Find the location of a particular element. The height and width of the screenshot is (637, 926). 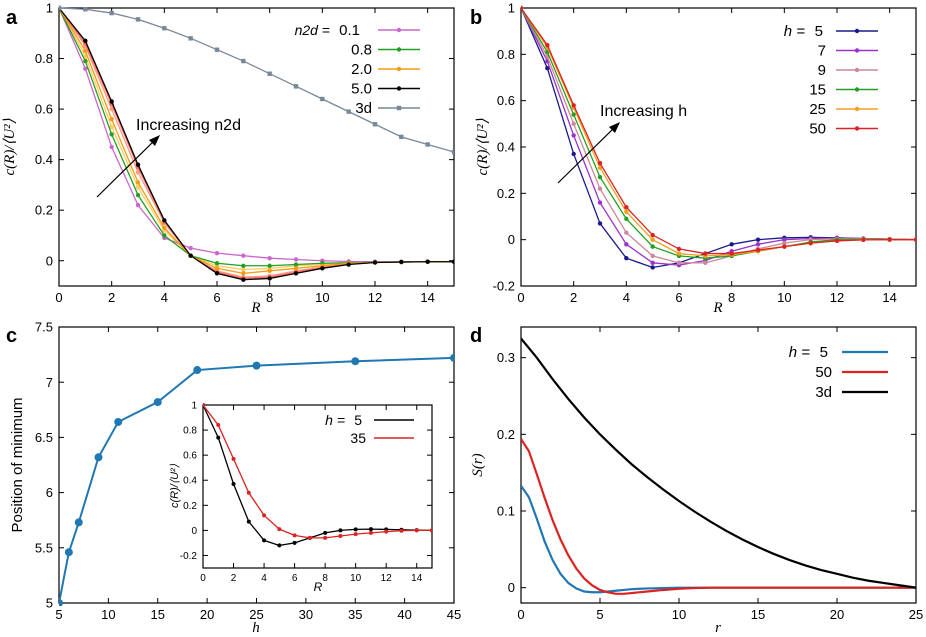

x-tick-label: 10 is located at coordinates (356, 578).